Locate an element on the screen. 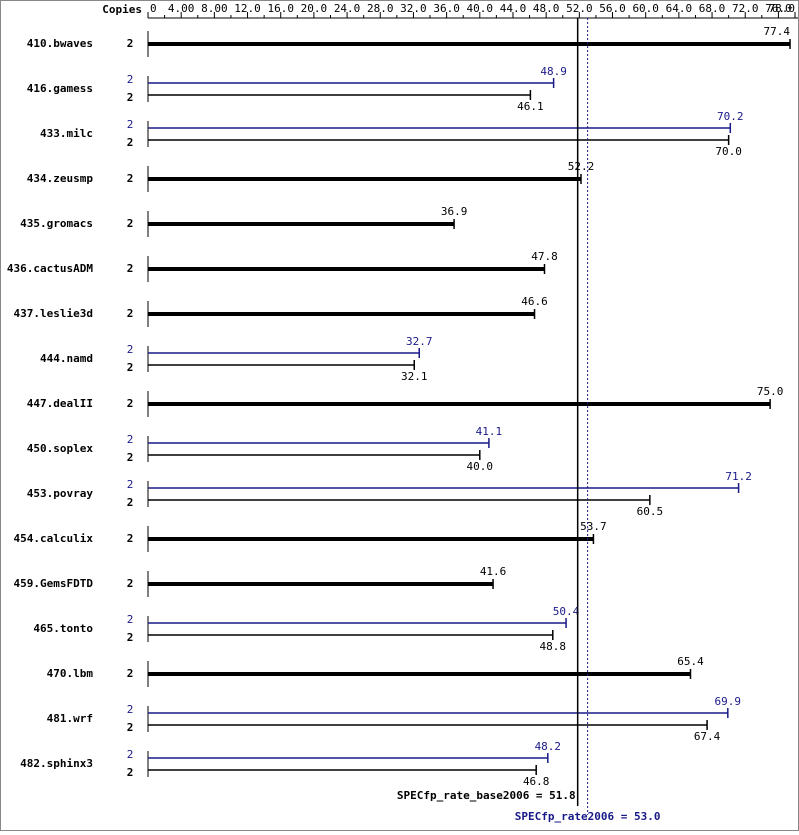 This screenshot has height=835, width=799. value-label: 32.7 is located at coordinates (419, 341).